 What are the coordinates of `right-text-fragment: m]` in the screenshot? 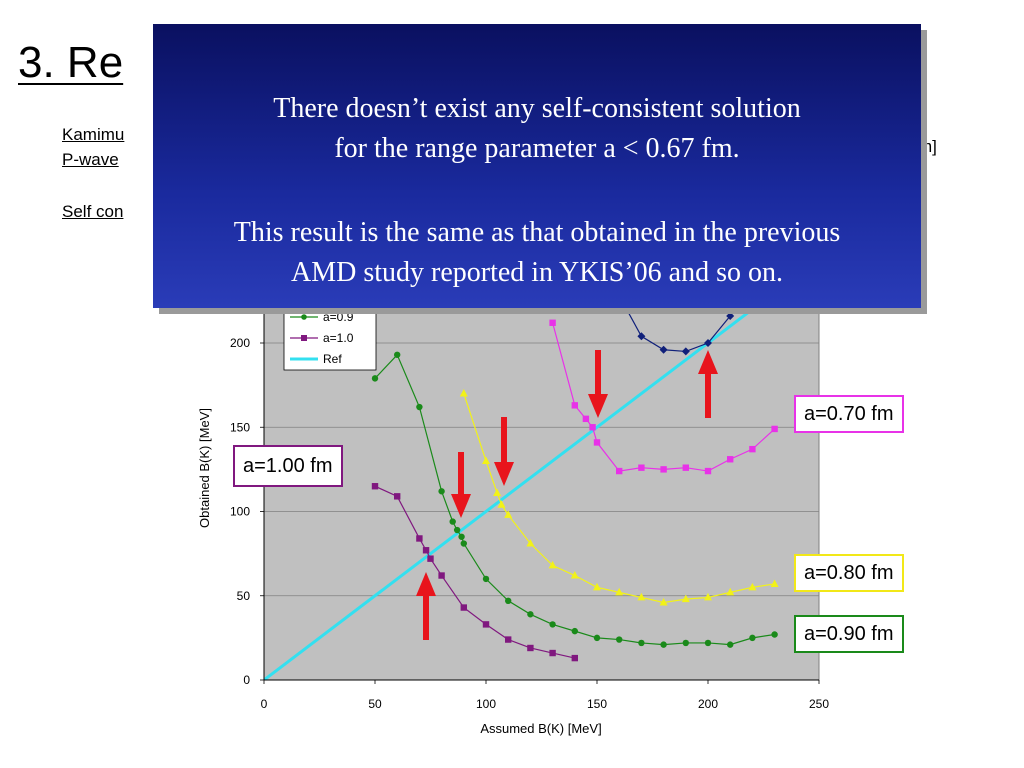 It's located at (927, 146).